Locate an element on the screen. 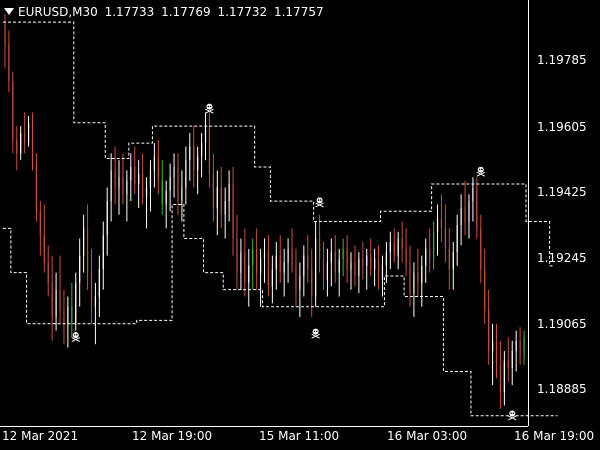  time-label: 12 Mar 2021 is located at coordinates (40, 436).